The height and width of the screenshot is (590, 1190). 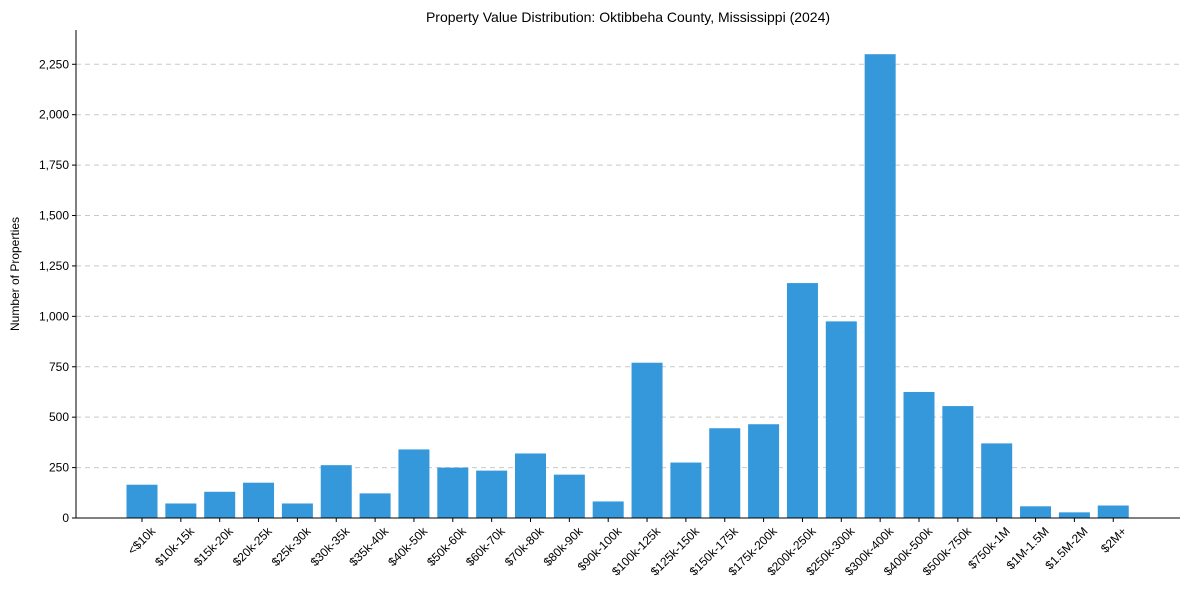 I want to click on y-tick-label: 1,000, so click(x=54, y=316).